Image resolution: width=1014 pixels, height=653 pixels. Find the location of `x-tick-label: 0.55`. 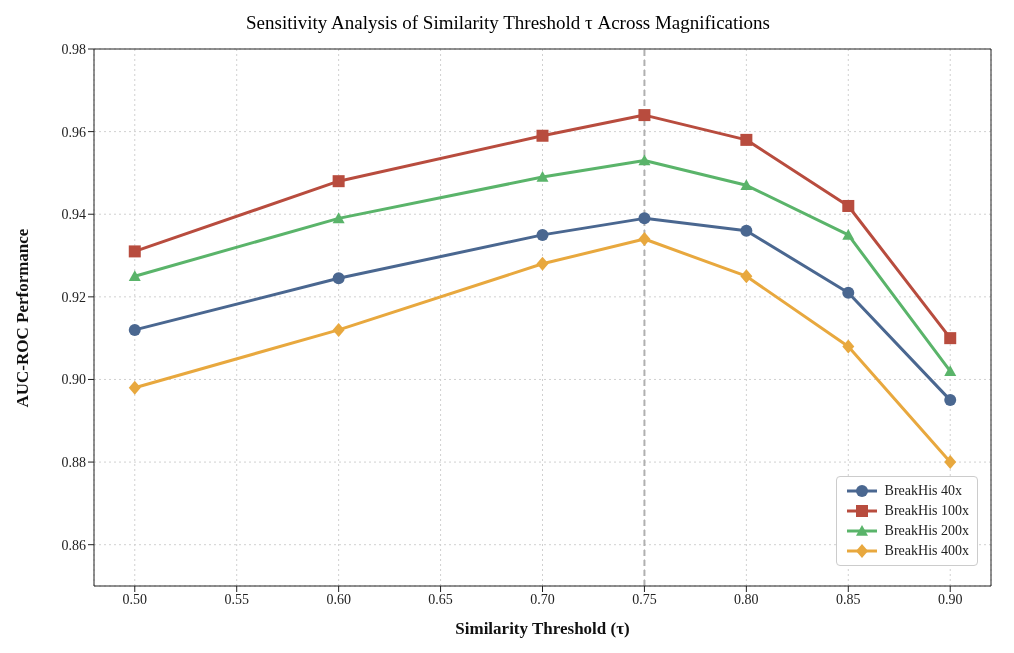

x-tick-label: 0.55 is located at coordinates (236, 599).